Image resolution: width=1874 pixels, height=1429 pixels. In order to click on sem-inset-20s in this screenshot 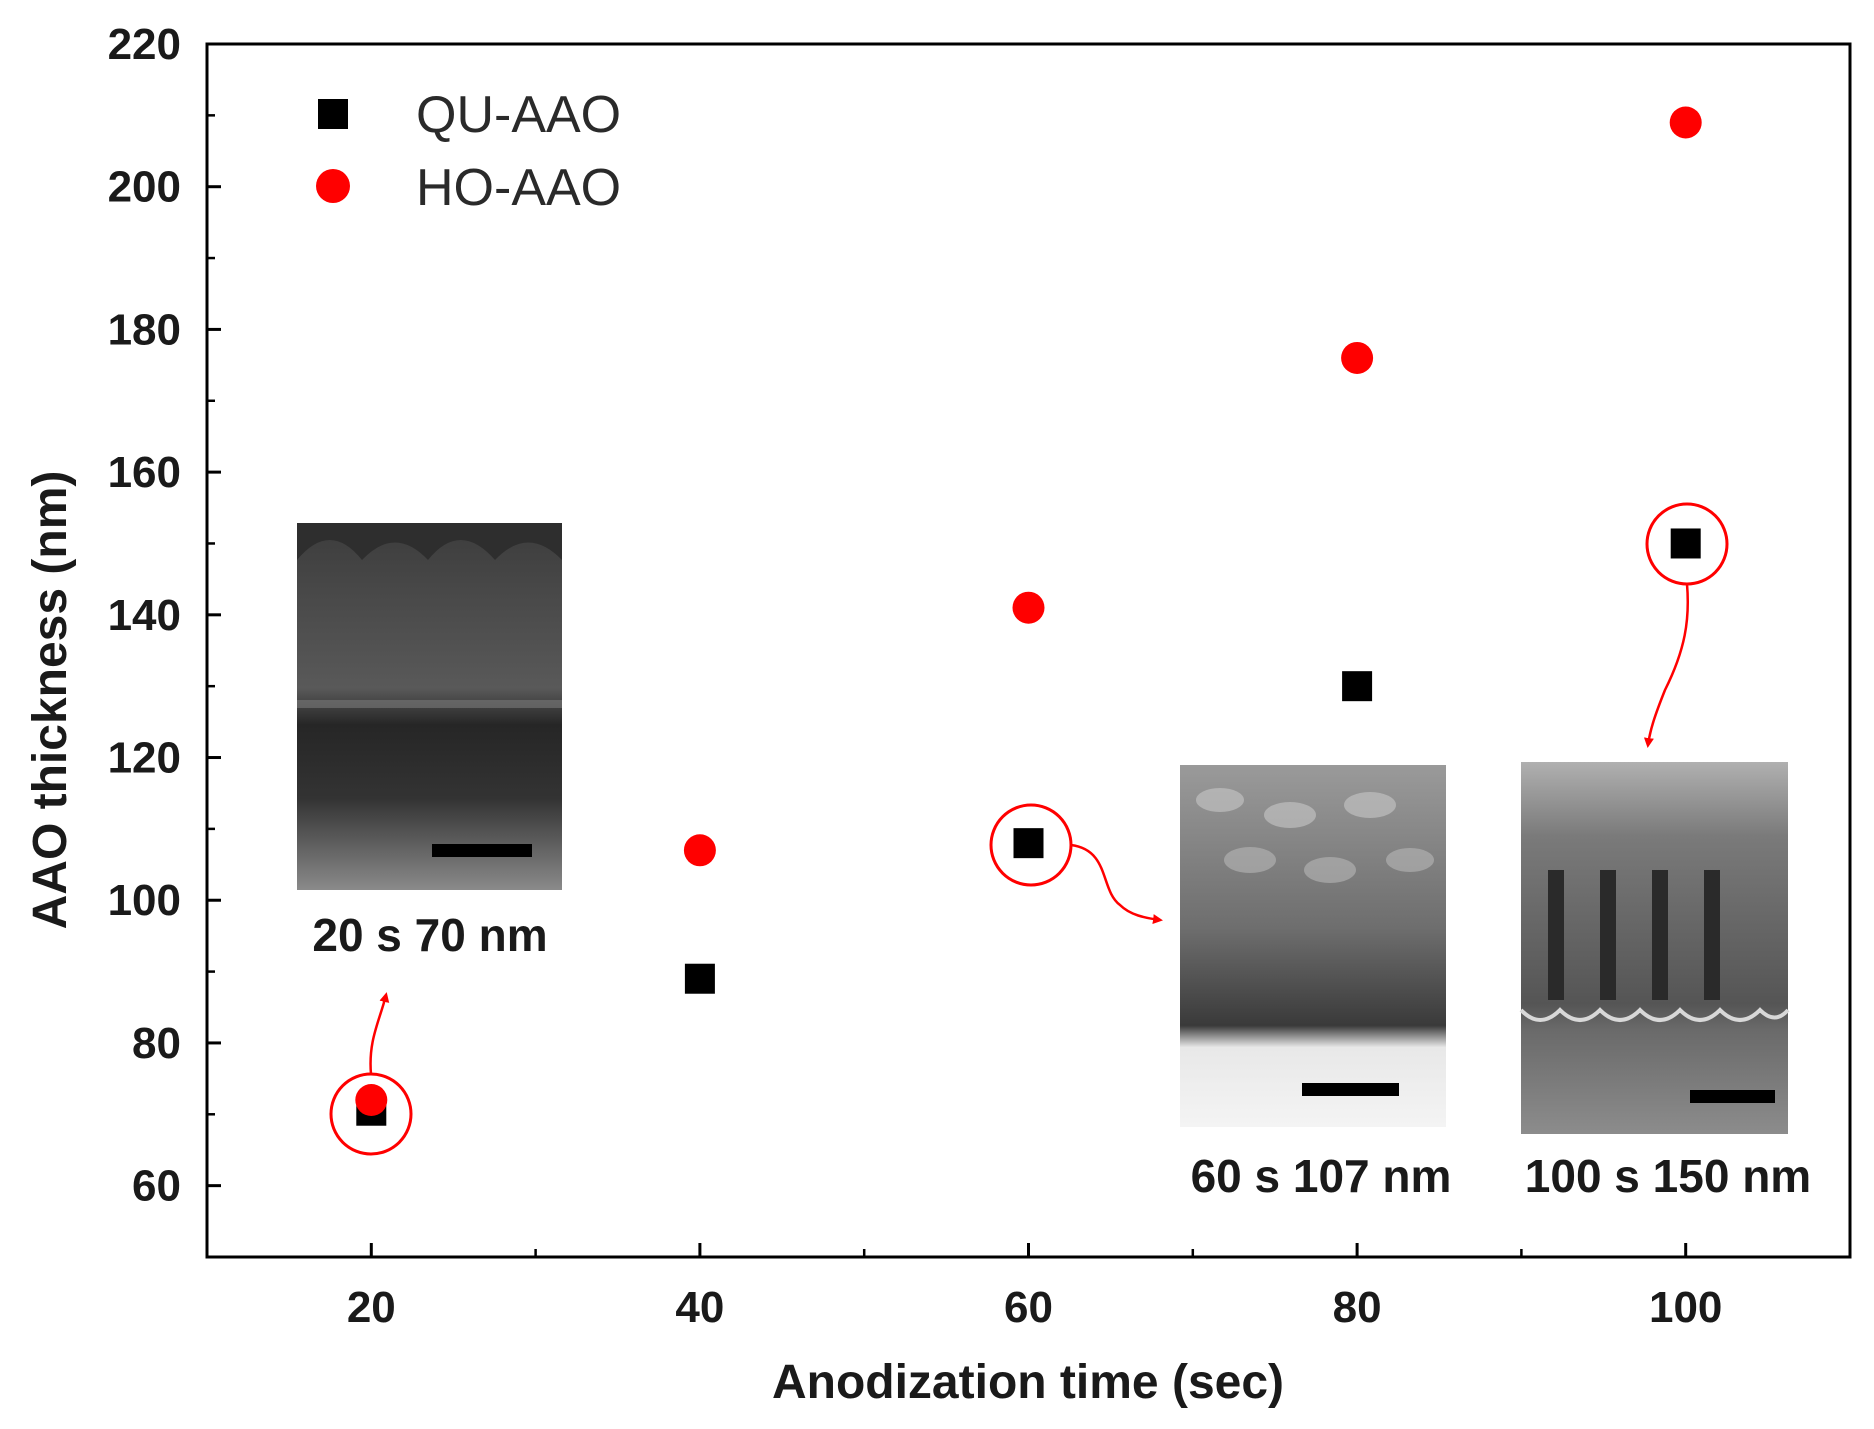, I will do `click(429, 706)`.